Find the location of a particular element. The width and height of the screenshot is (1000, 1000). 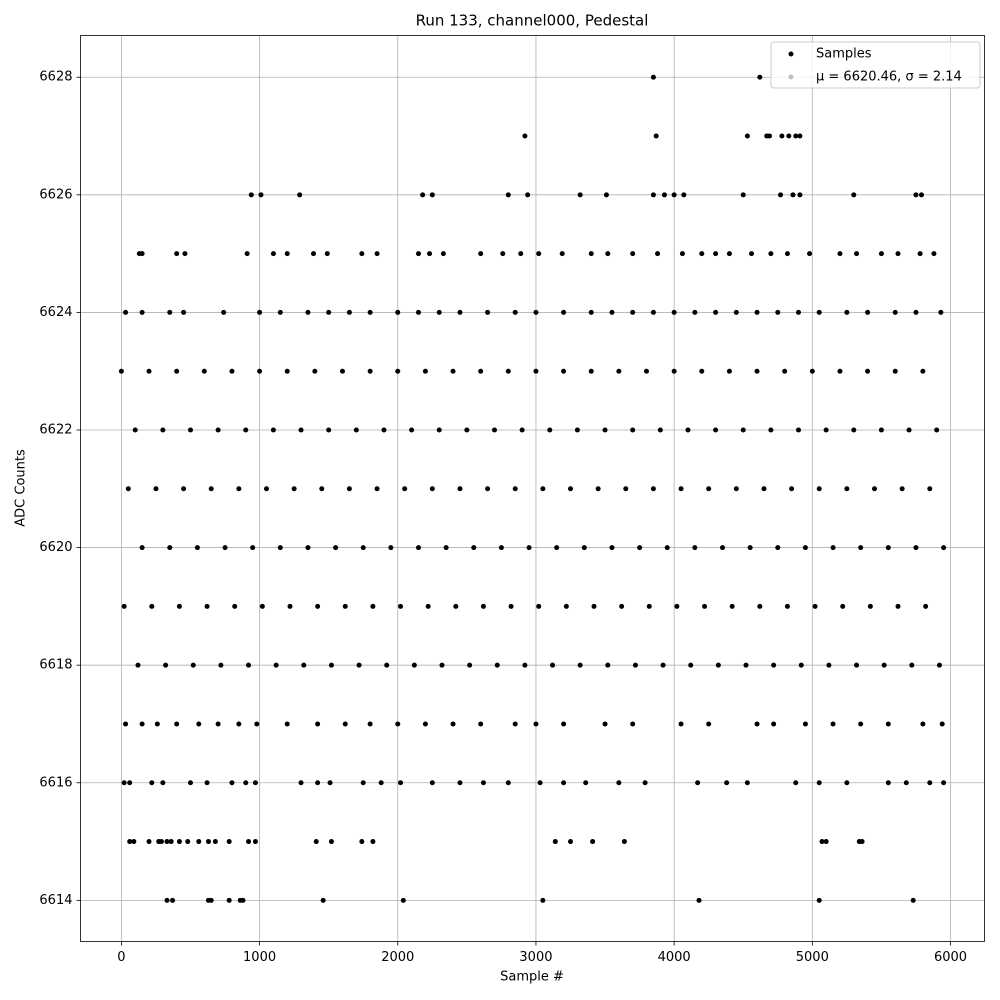

legend-marker is located at coordinates (791, 77).